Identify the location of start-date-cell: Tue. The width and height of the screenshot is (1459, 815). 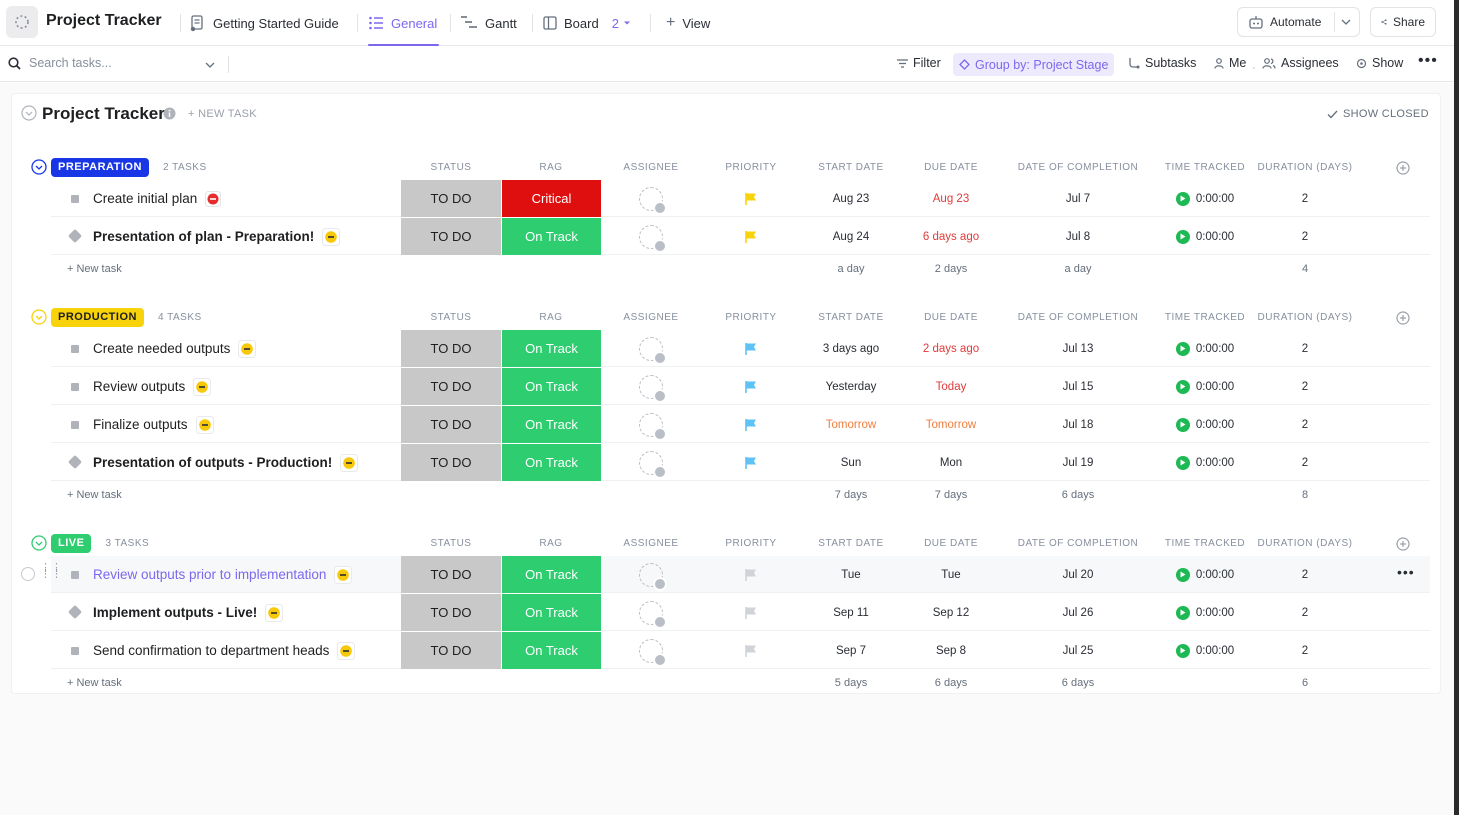
(851, 574).